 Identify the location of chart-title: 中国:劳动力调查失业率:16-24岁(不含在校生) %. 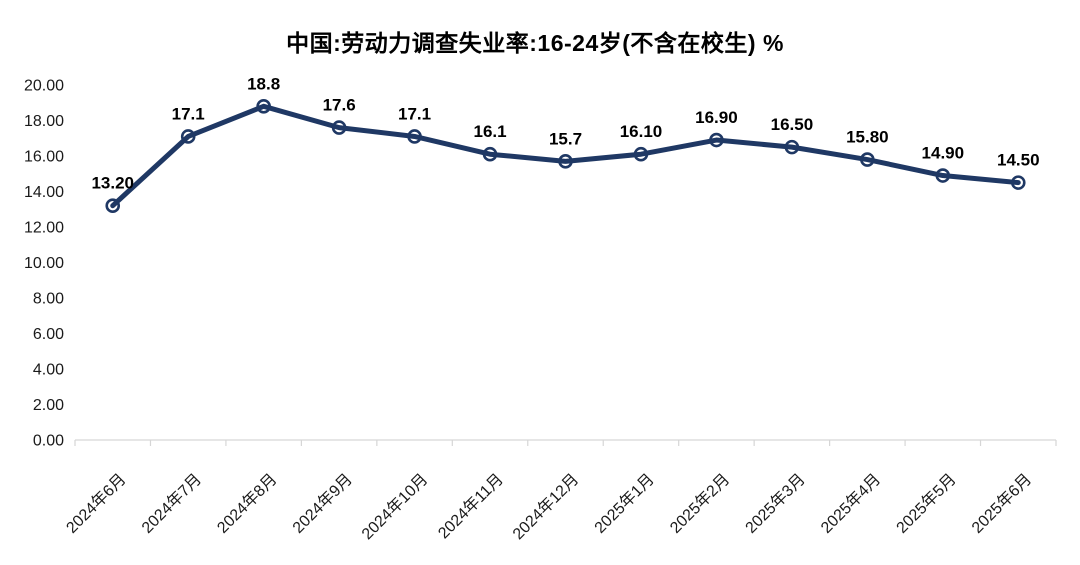
(535, 43).